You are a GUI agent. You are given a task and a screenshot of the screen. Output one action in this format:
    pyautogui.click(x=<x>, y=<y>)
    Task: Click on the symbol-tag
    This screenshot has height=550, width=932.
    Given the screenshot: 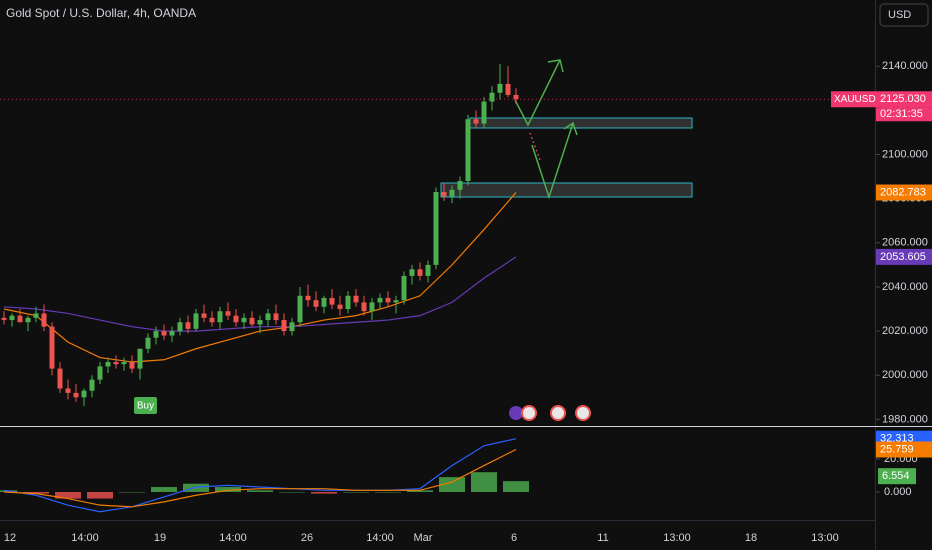 What is the action you would take?
    pyautogui.click(x=853, y=99)
    